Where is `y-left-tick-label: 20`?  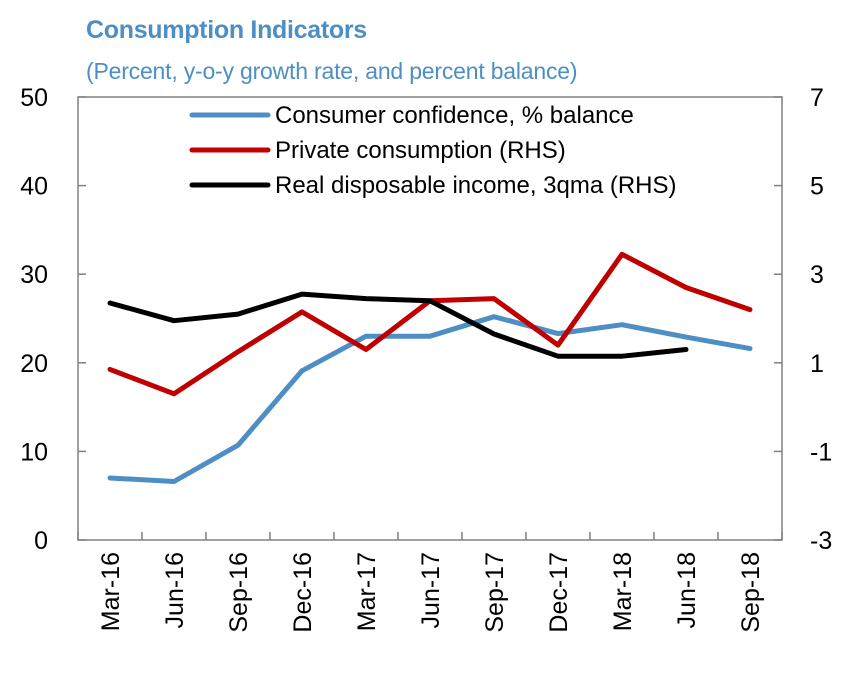
y-left-tick-label: 20 is located at coordinates (34, 364).